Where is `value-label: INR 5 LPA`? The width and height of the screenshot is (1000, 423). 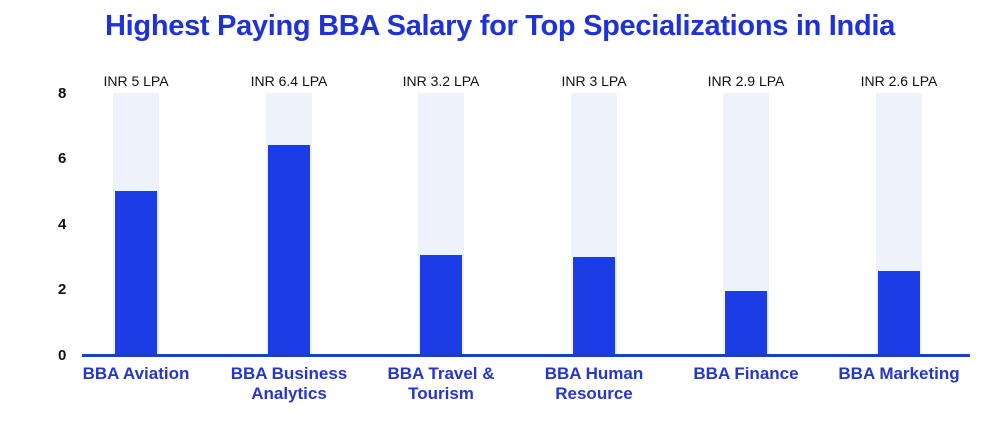
value-label: INR 5 LPA is located at coordinates (136, 81).